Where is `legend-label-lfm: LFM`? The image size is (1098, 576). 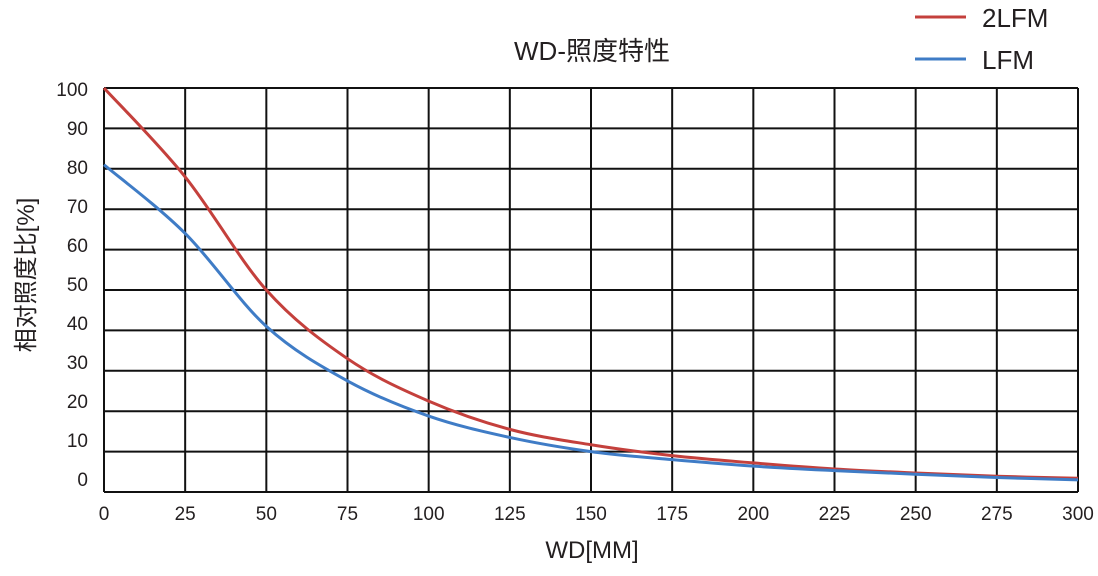
legend-label-lfm: LFM is located at coordinates (1008, 60).